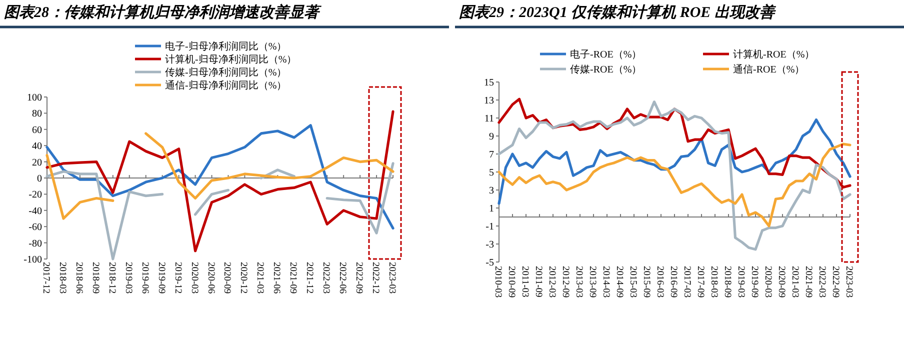 This screenshot has height=348, width=904. I want to click on x-tick-label: 2015-09, so click(646, 282).